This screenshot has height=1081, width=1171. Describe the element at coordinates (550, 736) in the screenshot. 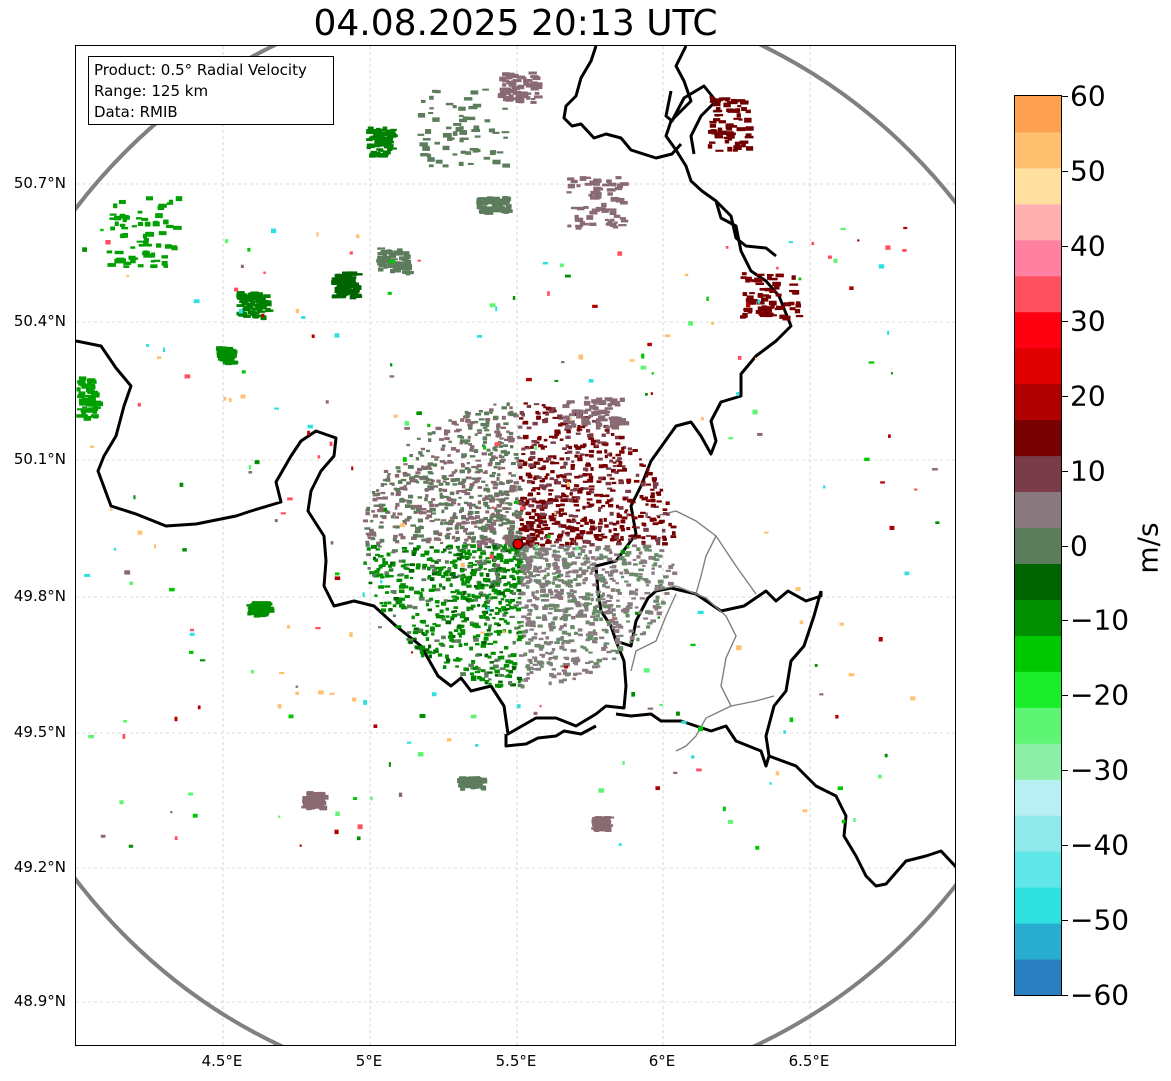

I see `fr-border-south` at that location.